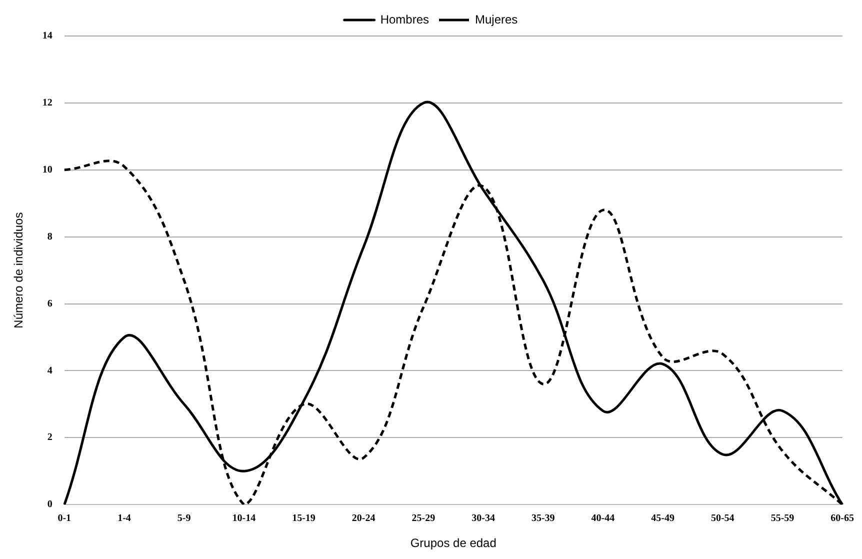 The height and width of the screenshot is (559, 862). I want to click on x-tick-label: 10-14, so click(244, 518).